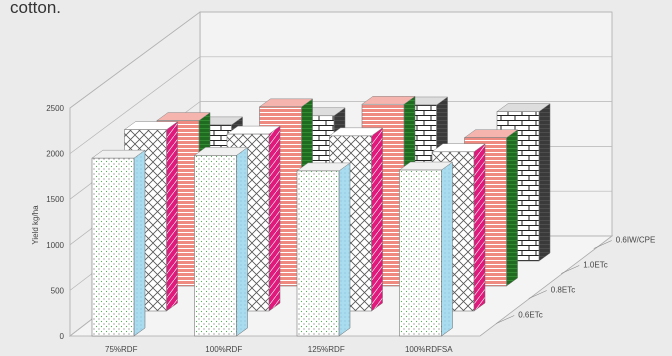  I want to click on series-depth-label: 0.8ETc, so click(563, 290).